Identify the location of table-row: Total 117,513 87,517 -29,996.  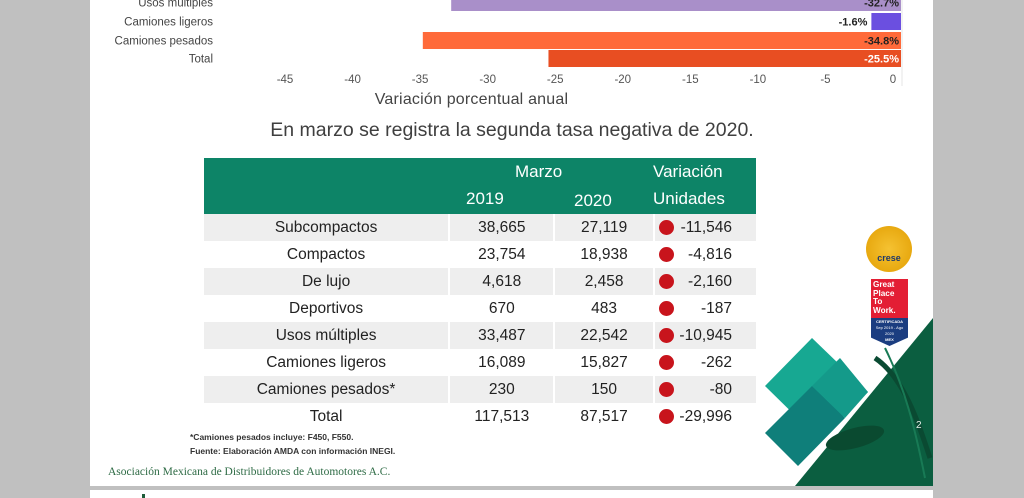
(480, 416).